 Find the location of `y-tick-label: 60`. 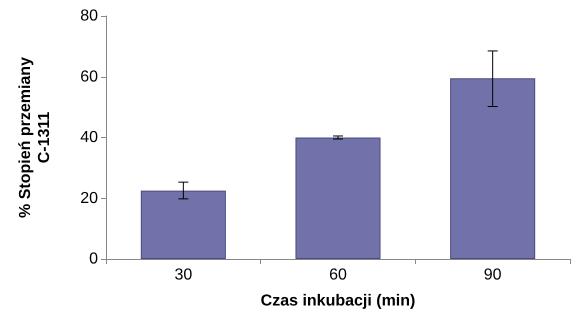

y-tick-label: 60 is located at coordinates (89, 77).